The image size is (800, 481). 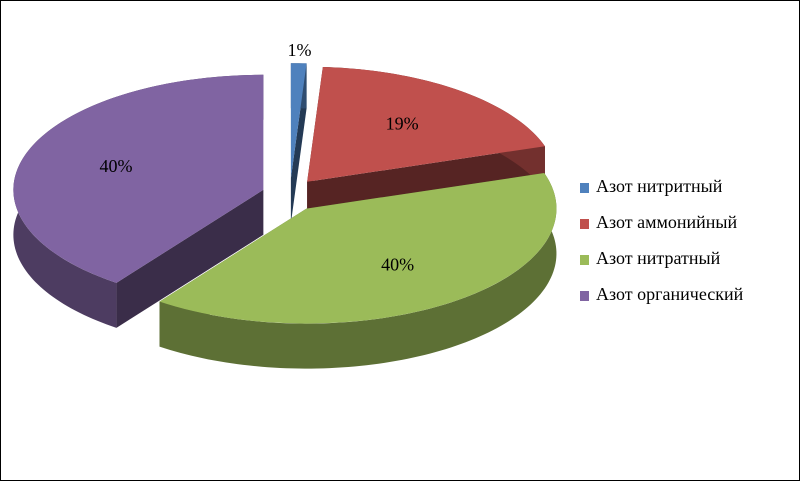 What do you see at coordinates (300, 50) in the screenshot?
I see `data-label: 1%` at bounding box center [300, 50].